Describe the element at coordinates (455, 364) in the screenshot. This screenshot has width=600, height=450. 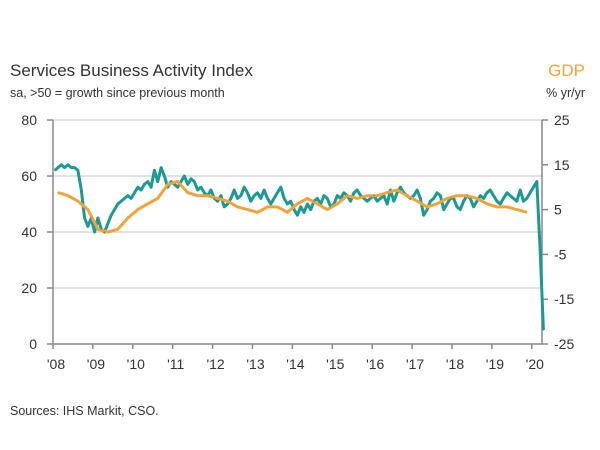
I see `x-tick-label: '18` at that location.